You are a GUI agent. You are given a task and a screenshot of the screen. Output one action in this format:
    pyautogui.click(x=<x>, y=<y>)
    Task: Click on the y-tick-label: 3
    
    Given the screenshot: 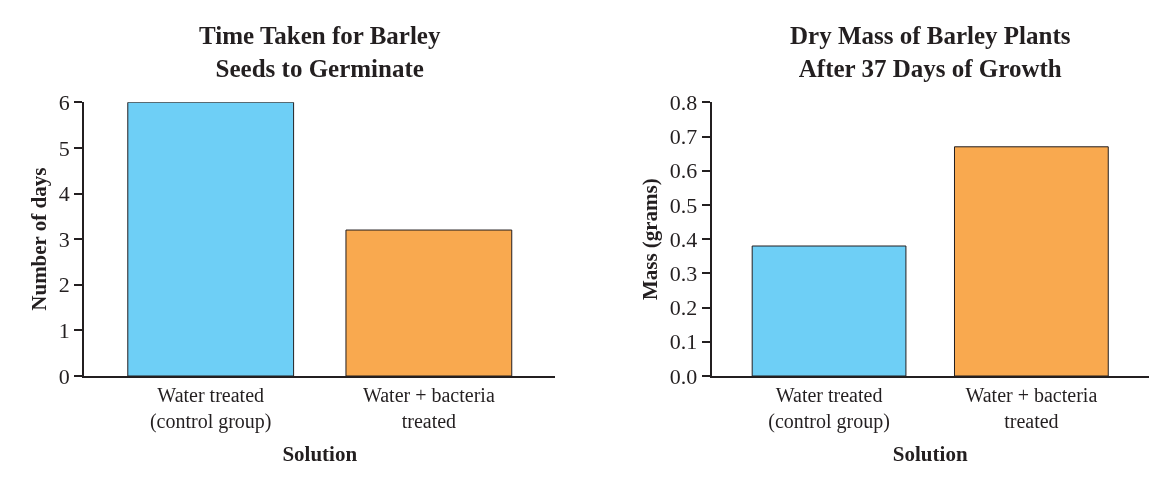 What is the action you would take?
    pyautogui.click(x=64, y=239)
    